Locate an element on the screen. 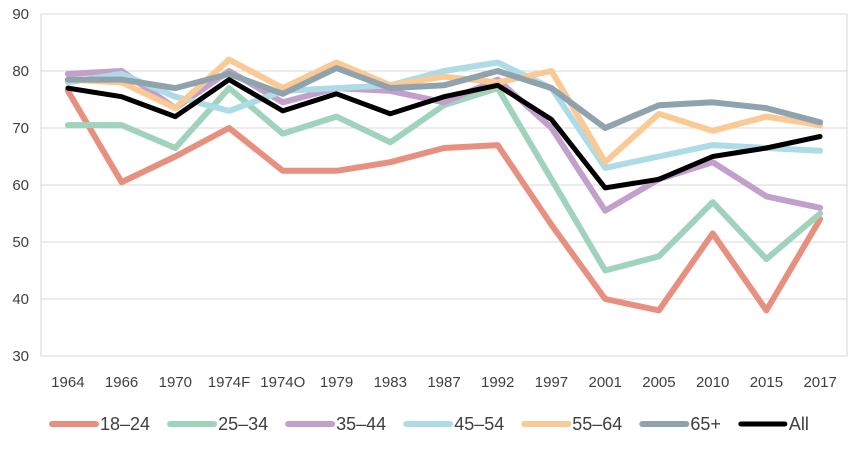  x-tick-label: 1966 is located at coordinates (121, 382).